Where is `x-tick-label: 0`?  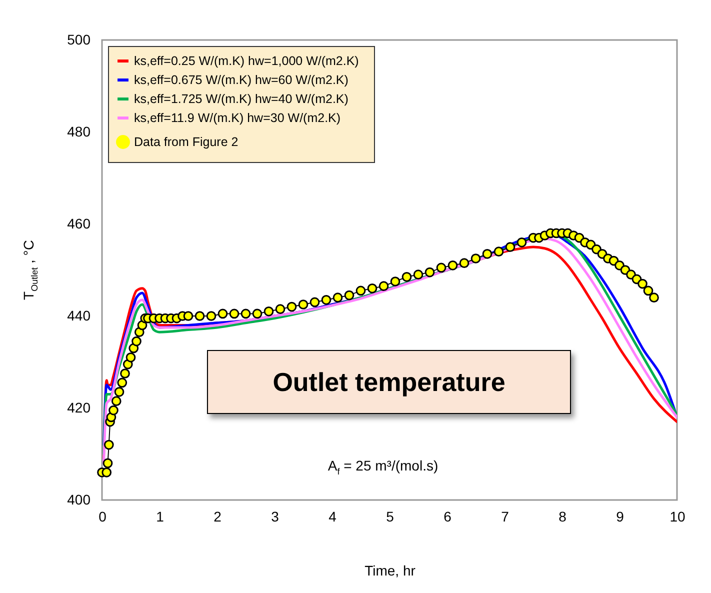
x-tick-label: 0 is located at coordinates (102, 516).